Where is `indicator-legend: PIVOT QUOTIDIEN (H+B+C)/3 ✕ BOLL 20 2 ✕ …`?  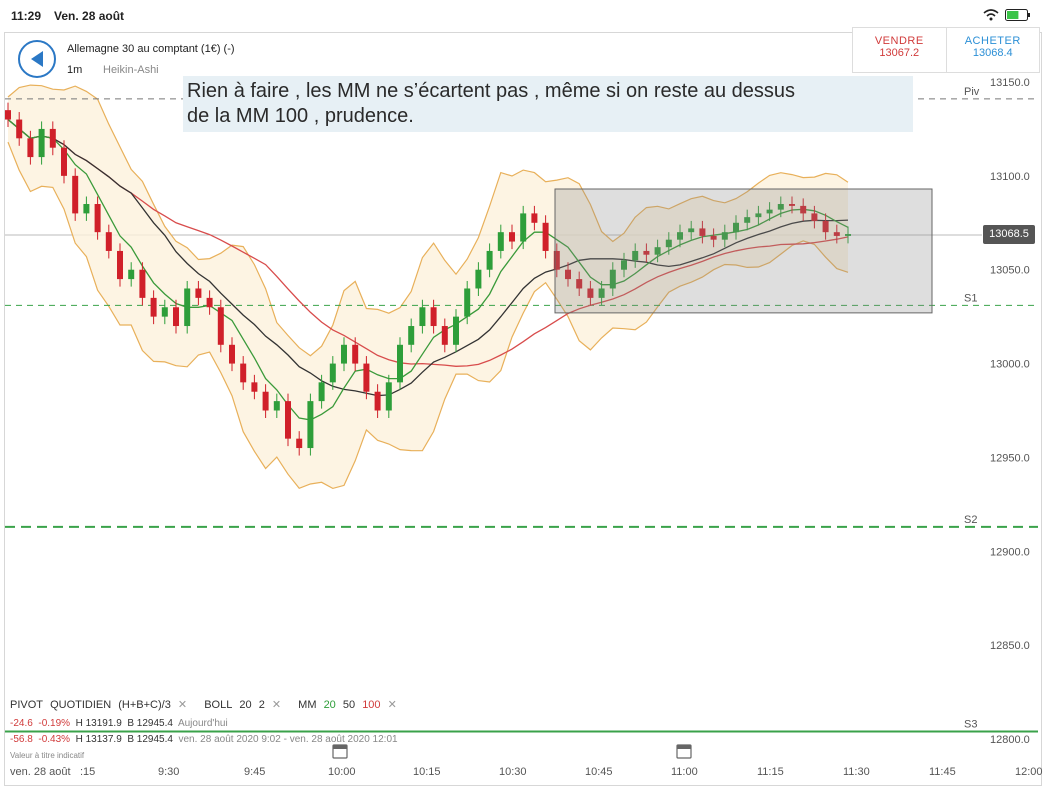
indicator-legend: PIVOT QUOTIDIEN (H+B+C)/3 ✕ BOLL 20 2 ✕ … is located at coordinates (205, 704).